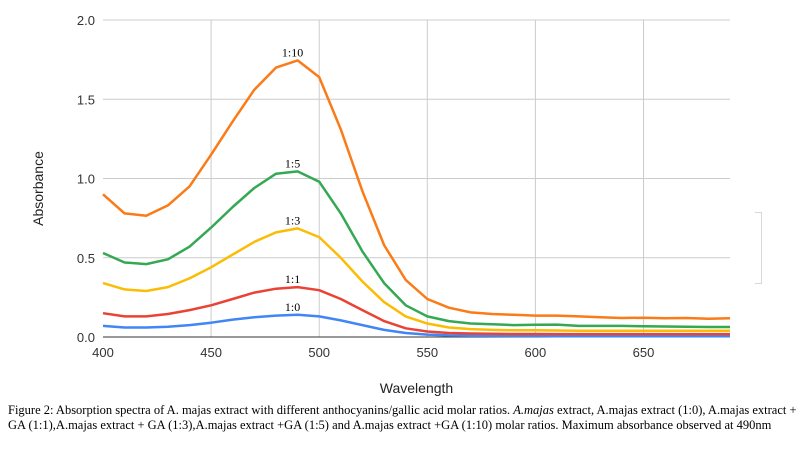 The height and width of the screenshot is (454, 805). I want to click on y-tick-labels: 0.0 0.5 1.0 1.5 2.0, so click(86, 179).